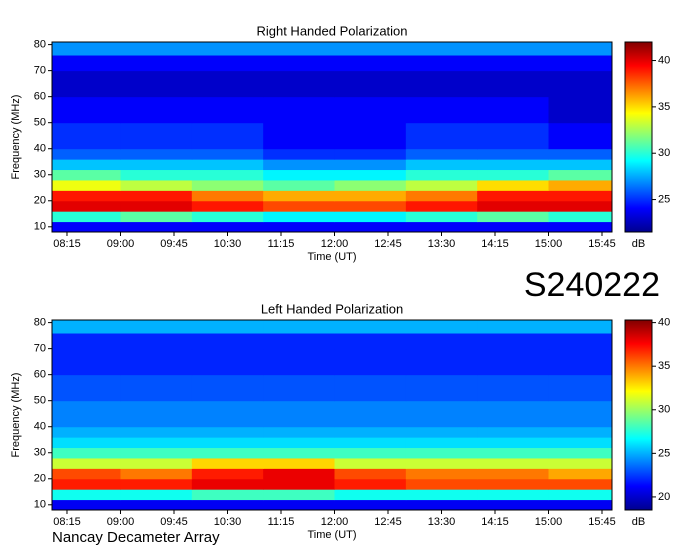 This screenshot has height=552, width=680. Describe the element at coordinates (136, 537) in the screenshot. I see `footer: Nancay Decameter Array` at that location.